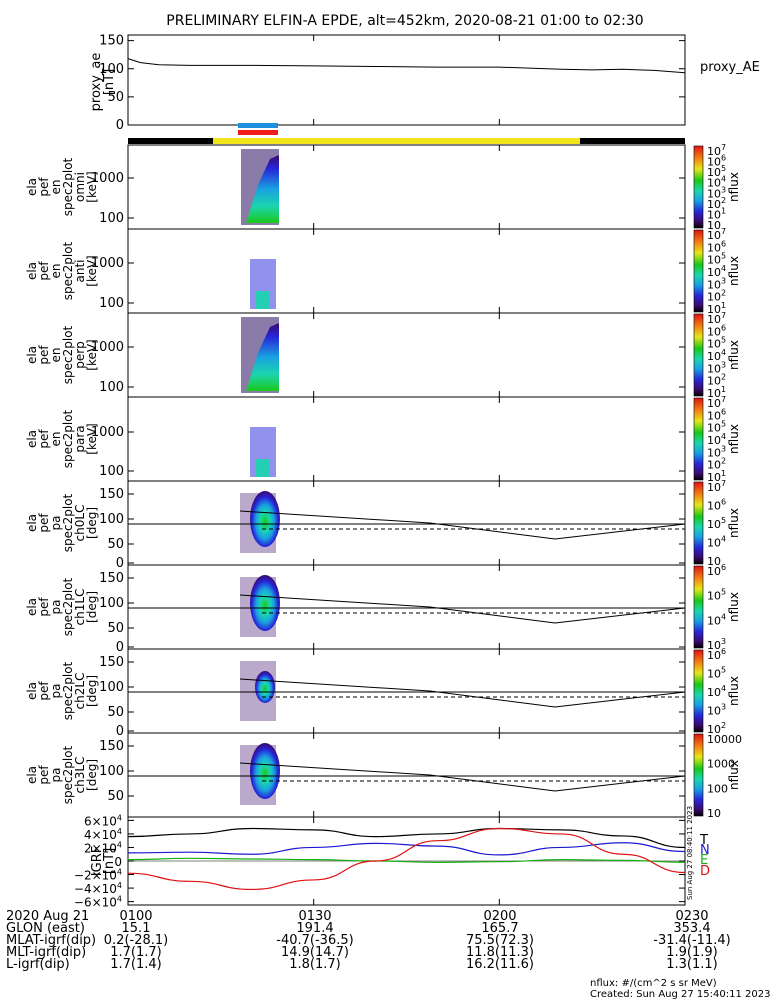  I want to click on proxy-ae-panel: 150 100 50 0 proxy_AE proxy_ae [nT], so click(424, 83).